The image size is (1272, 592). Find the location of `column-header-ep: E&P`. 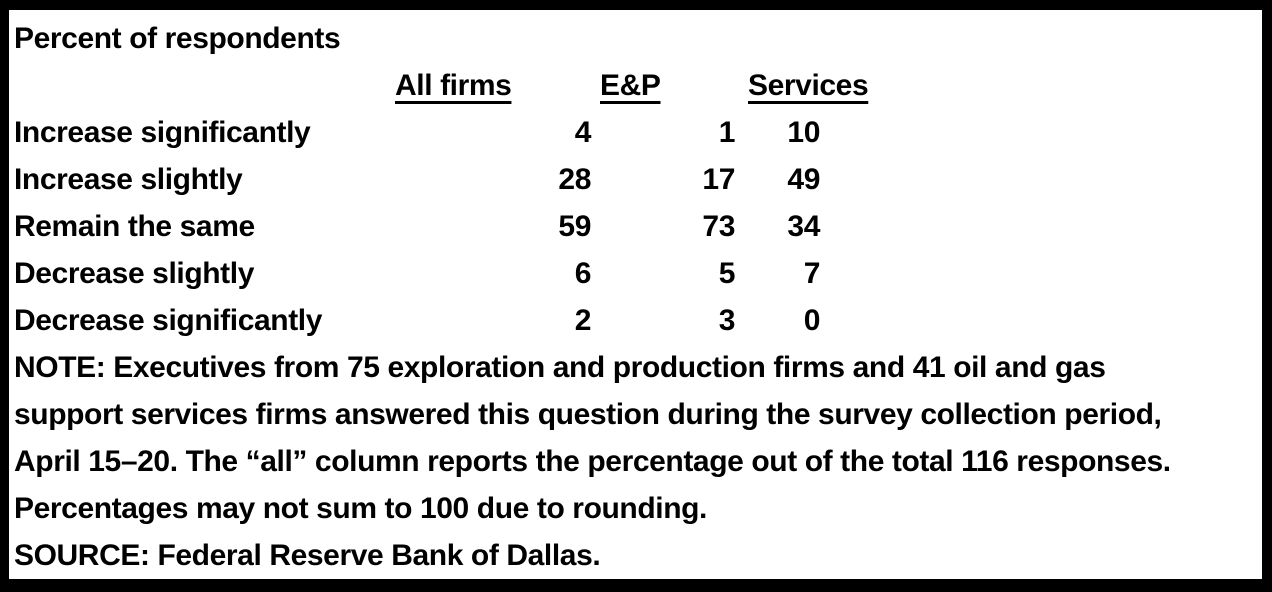

column-header-ep: E&P is located at coordinates (630, 85).